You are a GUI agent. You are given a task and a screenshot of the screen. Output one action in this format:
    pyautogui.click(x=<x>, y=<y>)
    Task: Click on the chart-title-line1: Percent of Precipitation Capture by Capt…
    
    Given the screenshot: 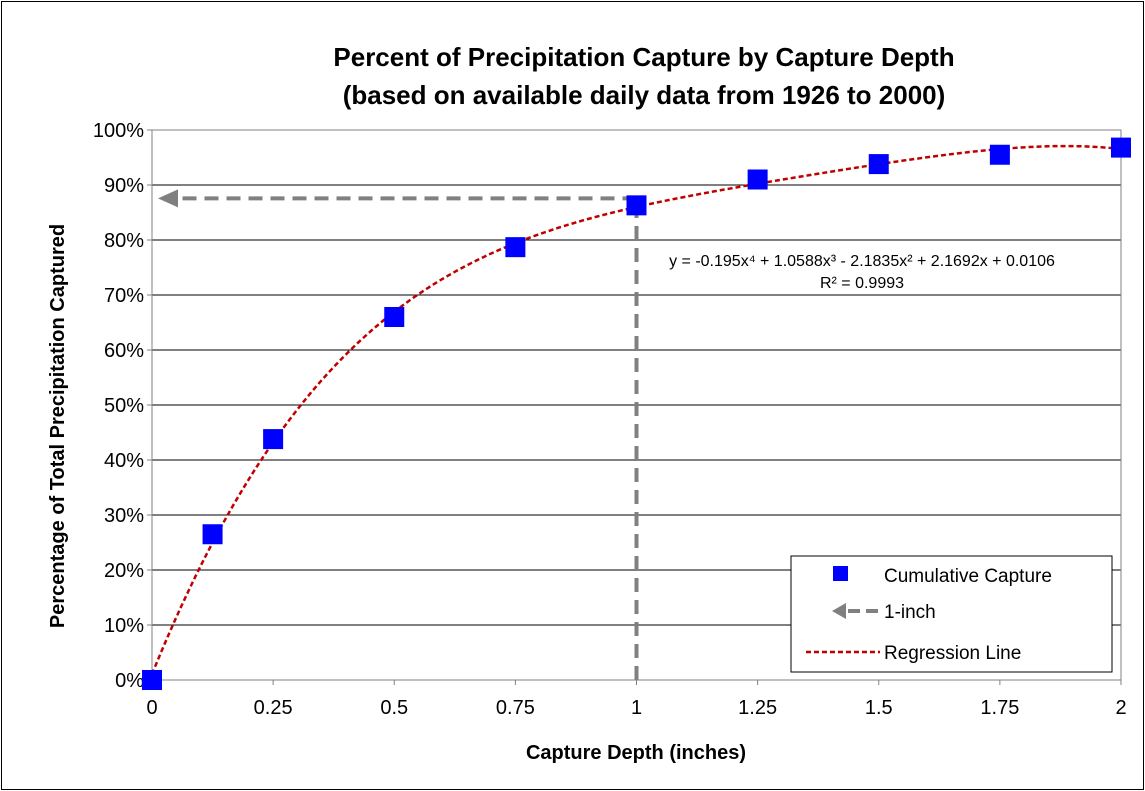 What is the action you would take?
    pyautogui.click(x=643, y=57)
    